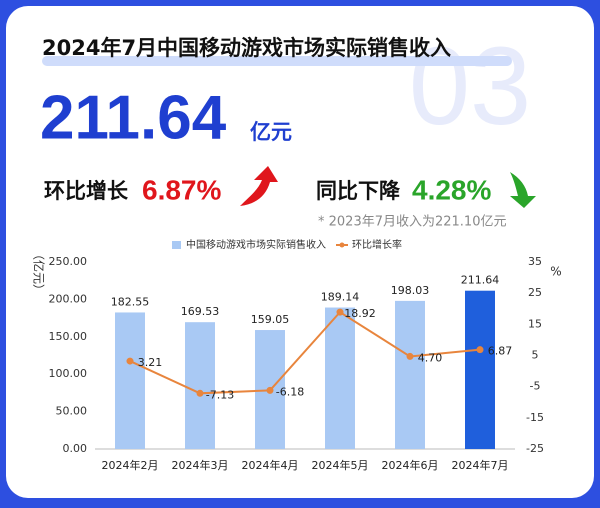 This screenshot has height=508, width=600. What do you see at coordinates (305, 352) in the screenshot?
I see `line` at bounding box center [305, 352].